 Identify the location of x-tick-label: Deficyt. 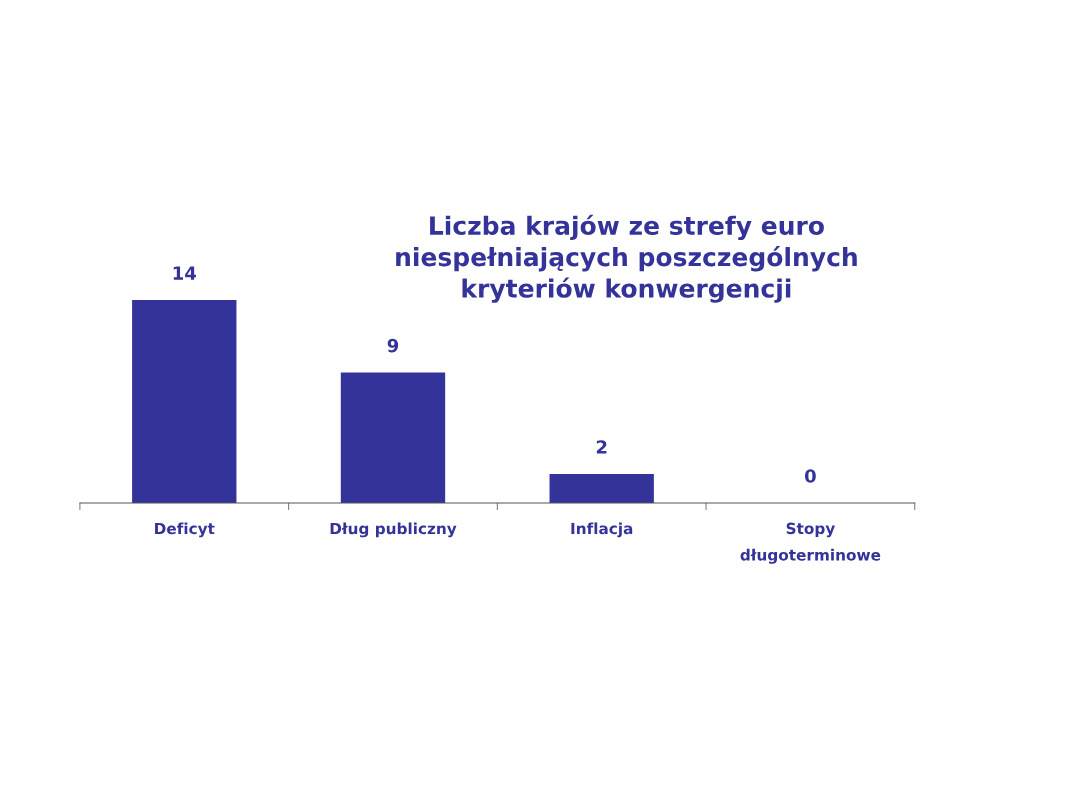
(185, 530).